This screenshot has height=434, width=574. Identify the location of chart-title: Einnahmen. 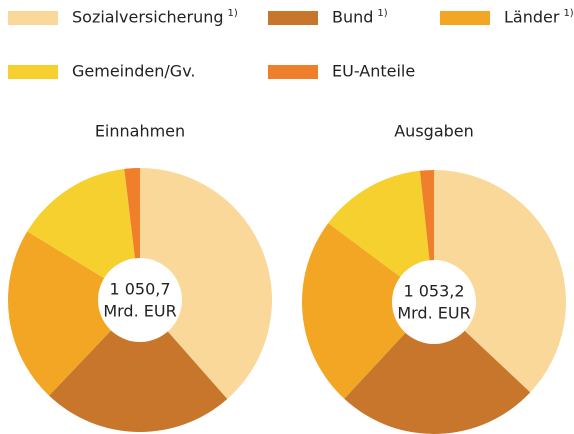
(140, 131).